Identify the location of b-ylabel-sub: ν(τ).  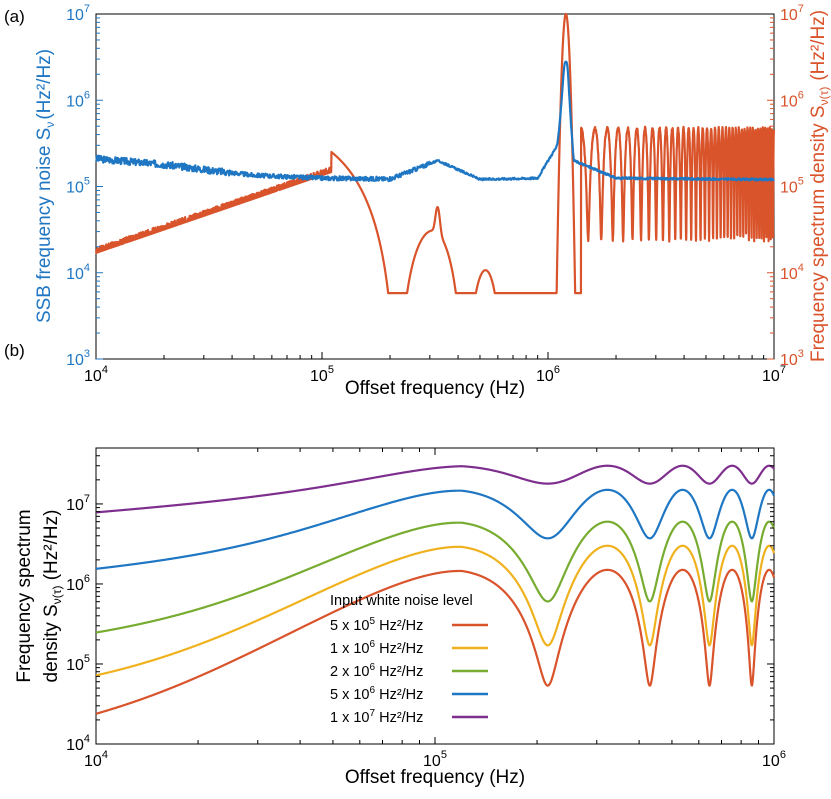
(57, 595).